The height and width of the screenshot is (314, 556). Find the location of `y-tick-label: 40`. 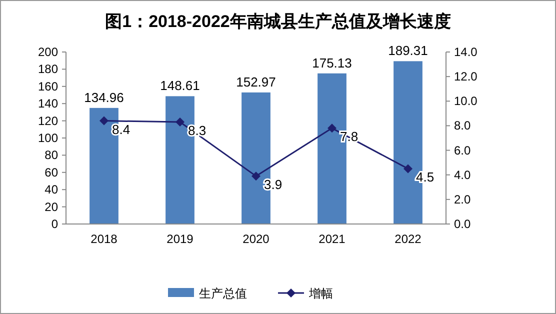

y-tick-label: 40 is located at coordinates (51, 189).